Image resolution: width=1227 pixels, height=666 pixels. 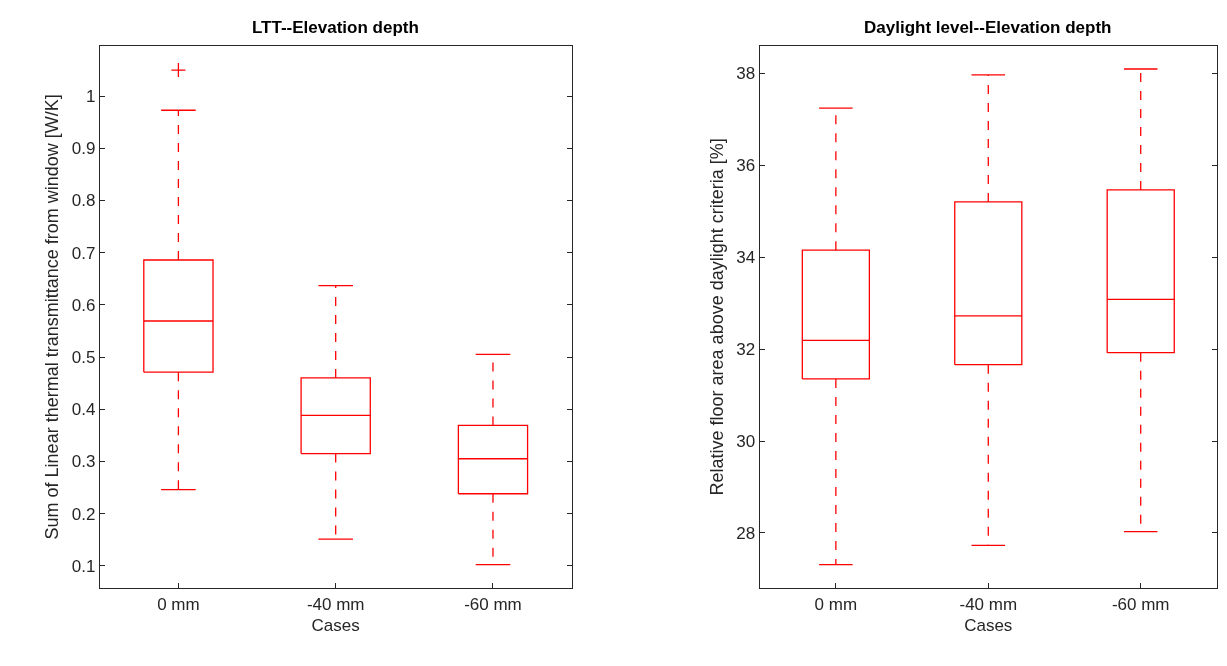 I want to click on y-tick-label: 34, so click(x=746, y=258).